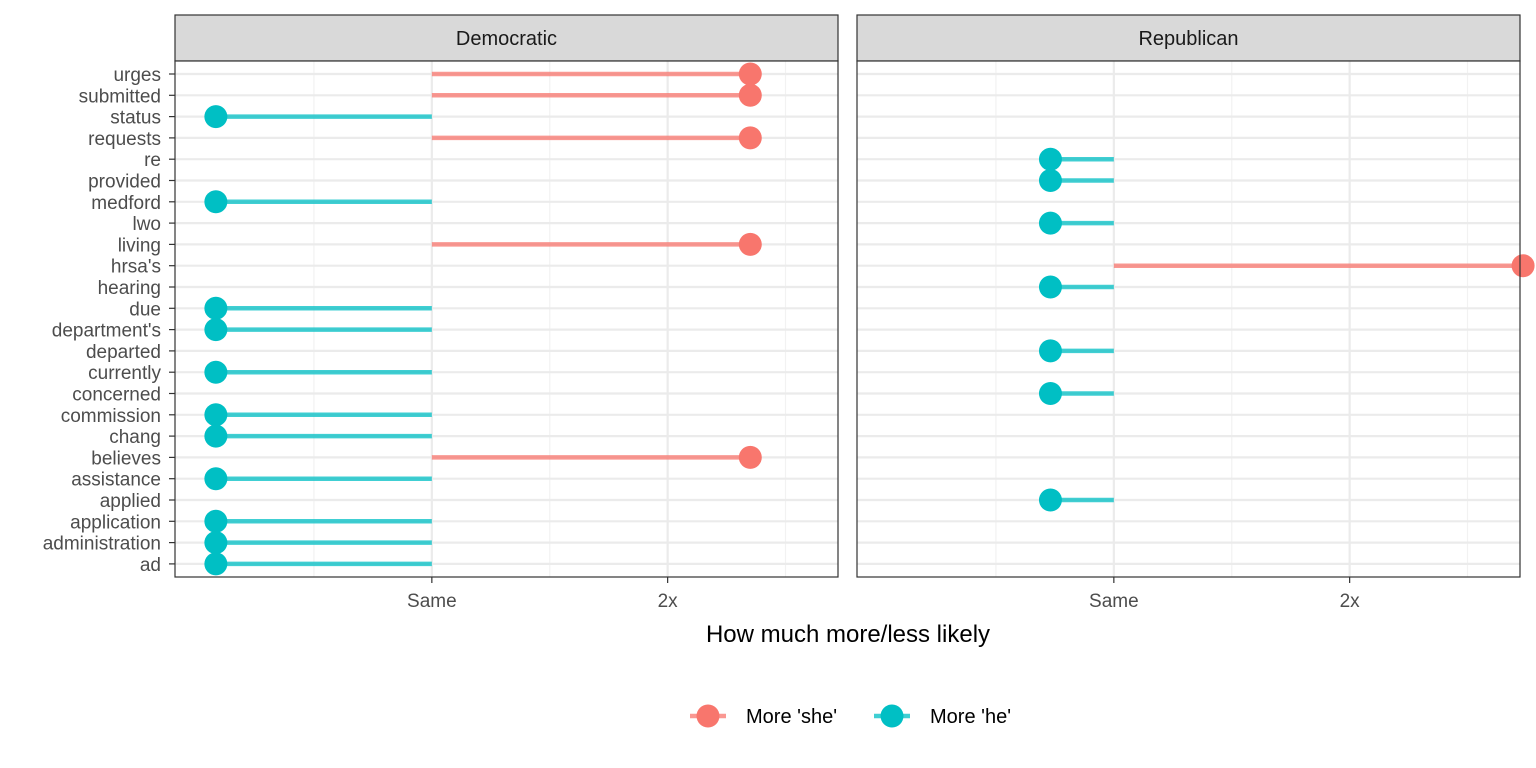 Image resolution: width=1536 pixels, height=768 pixels. What do you see at coordinates (848, 634) in the screenshot?
I see `x-axis-title: How much more/less likely` at bounding box center [848, 634].